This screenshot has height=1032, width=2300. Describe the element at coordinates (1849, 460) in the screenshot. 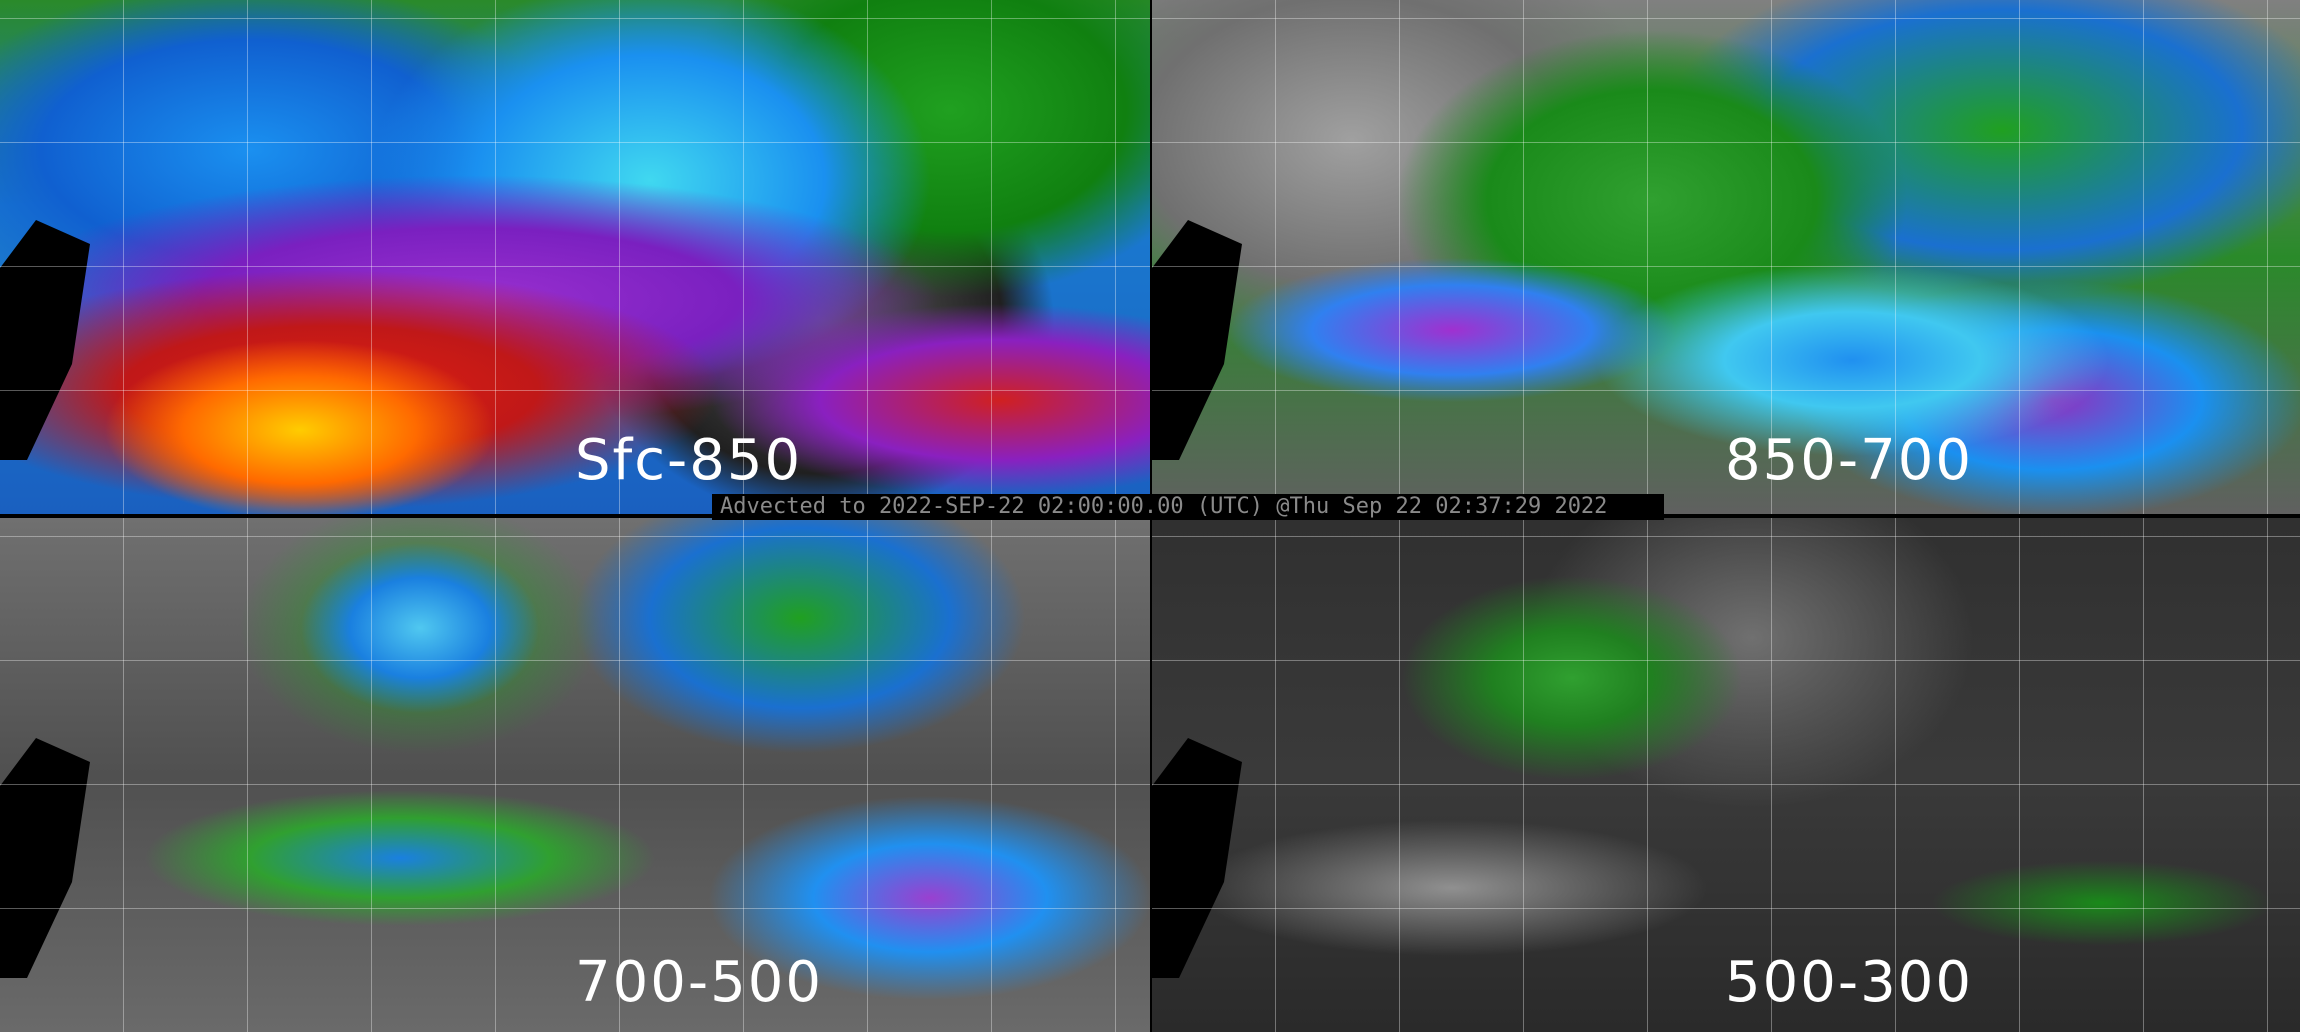

I see `panel-label: 850-700` at that location.